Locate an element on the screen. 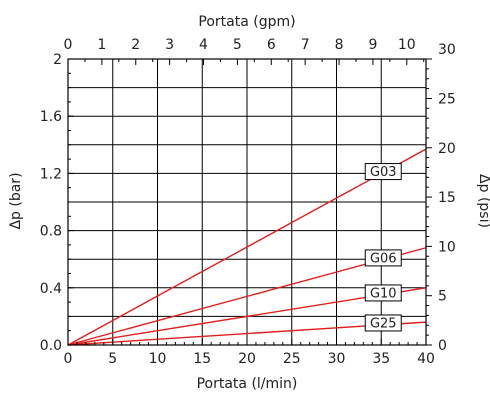 The width and height of the screenshot is (490, 393). y2-tick-label: 5 is located at coordinates (442, 297).